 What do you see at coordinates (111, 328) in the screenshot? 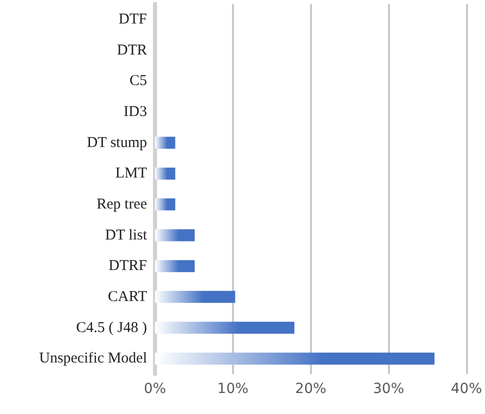
I see `y-tick-label: C4.5 ( J48 )` at bounding box center [111, 328].